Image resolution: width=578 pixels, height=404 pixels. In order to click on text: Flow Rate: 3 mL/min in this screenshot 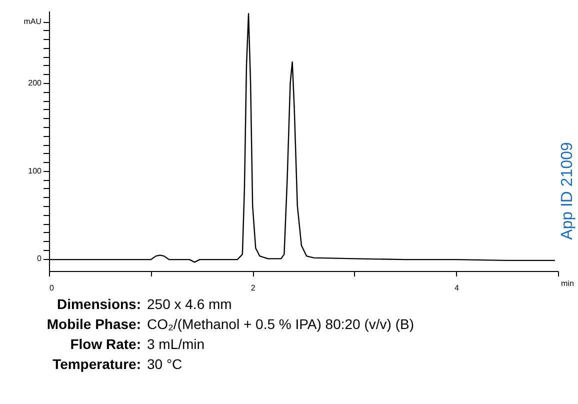, I will do `click(137, 344)`.